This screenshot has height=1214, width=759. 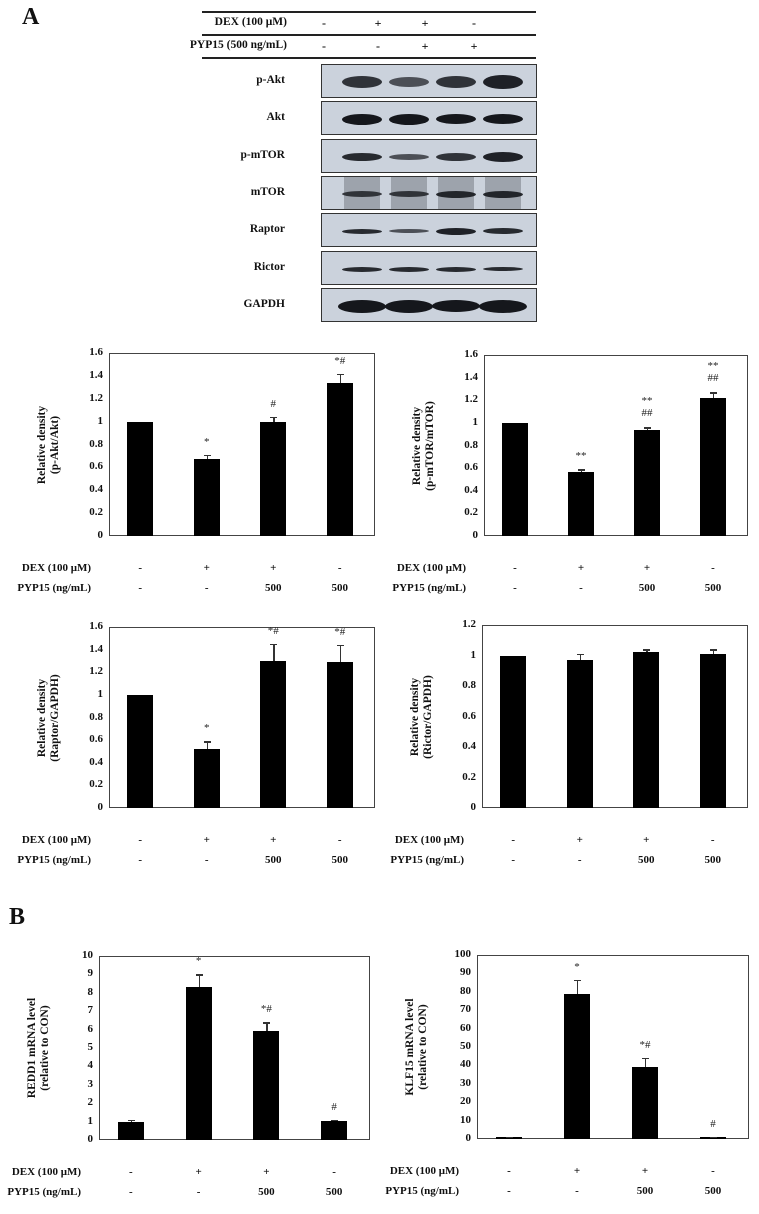 I want to click on blot-label: mTOR, so click(x=267, y=192).